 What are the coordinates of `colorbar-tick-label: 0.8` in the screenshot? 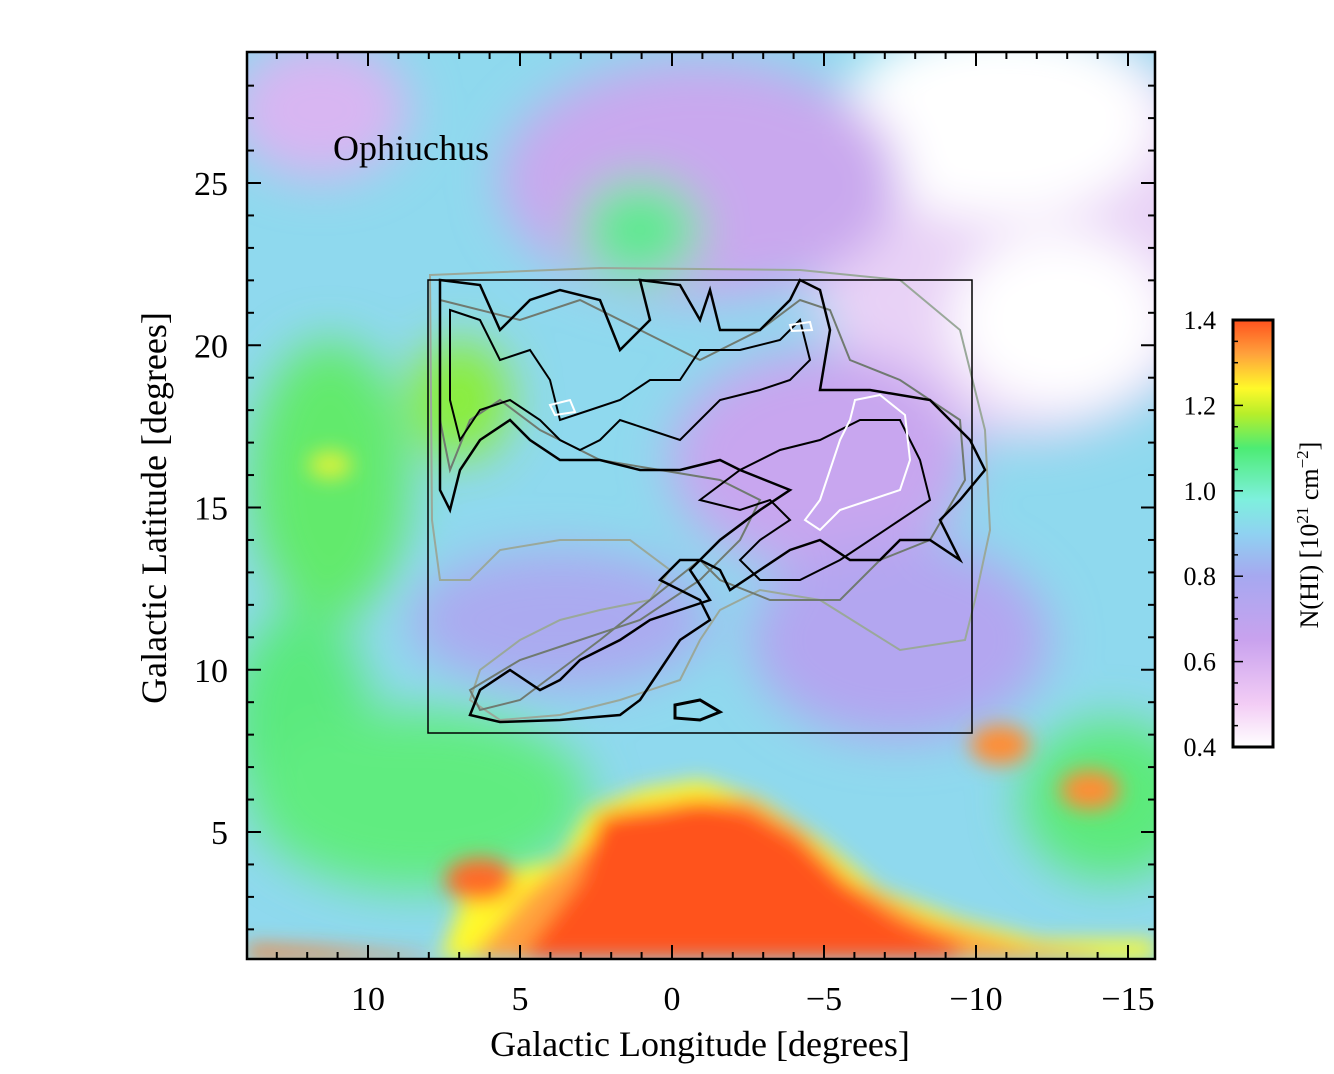 It's located at (1200, 576).